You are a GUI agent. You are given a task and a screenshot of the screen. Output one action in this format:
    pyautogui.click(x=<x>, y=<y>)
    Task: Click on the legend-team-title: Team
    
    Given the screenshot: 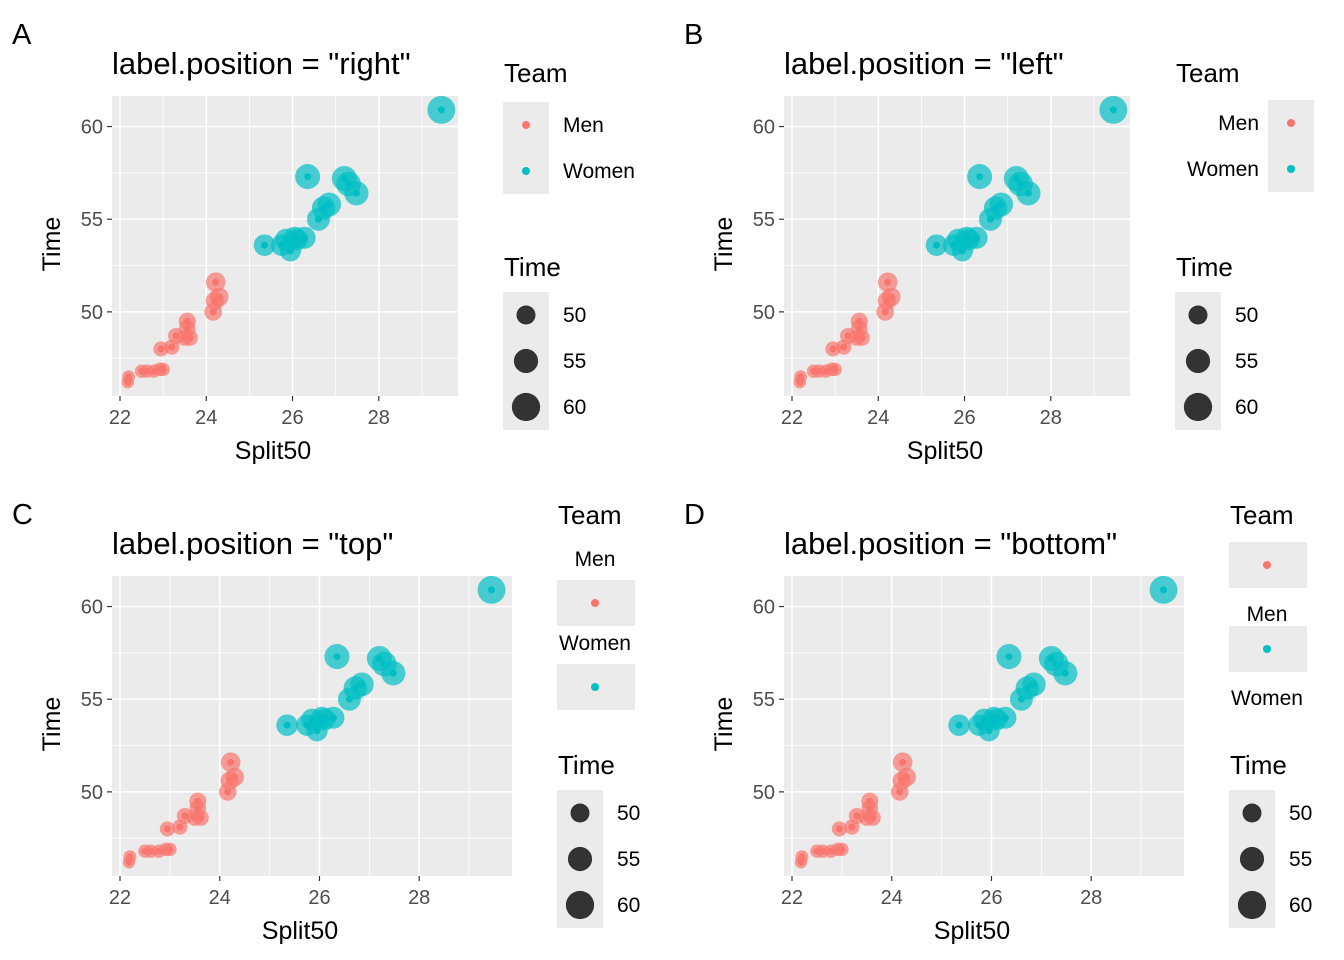 What is the action you would take?
    pyautogui.click(x=536, y=73)
    